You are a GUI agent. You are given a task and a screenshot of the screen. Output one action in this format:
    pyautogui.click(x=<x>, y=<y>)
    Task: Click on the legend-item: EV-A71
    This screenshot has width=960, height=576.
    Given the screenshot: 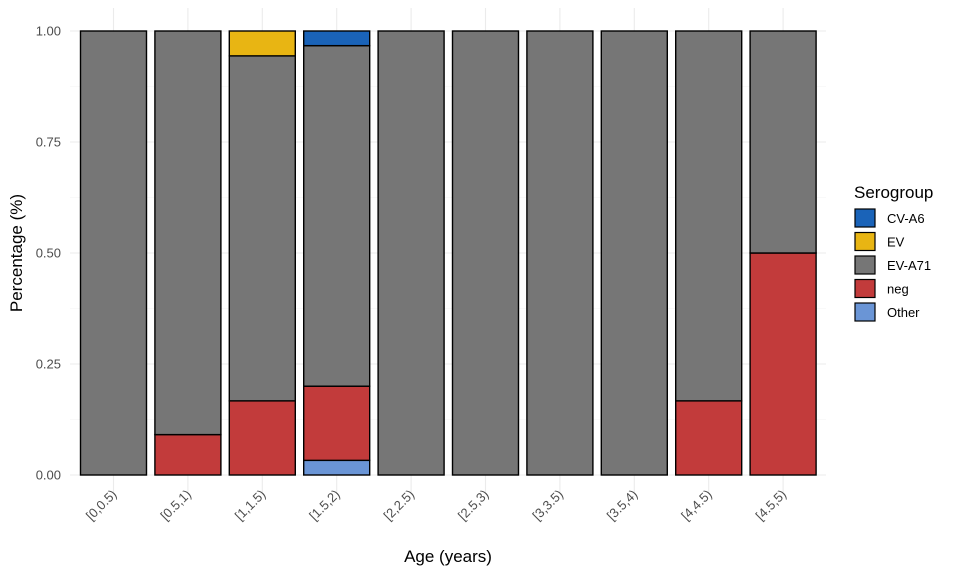 What is the action you would take?
    pyautogui.click(x=892, y=265)
    